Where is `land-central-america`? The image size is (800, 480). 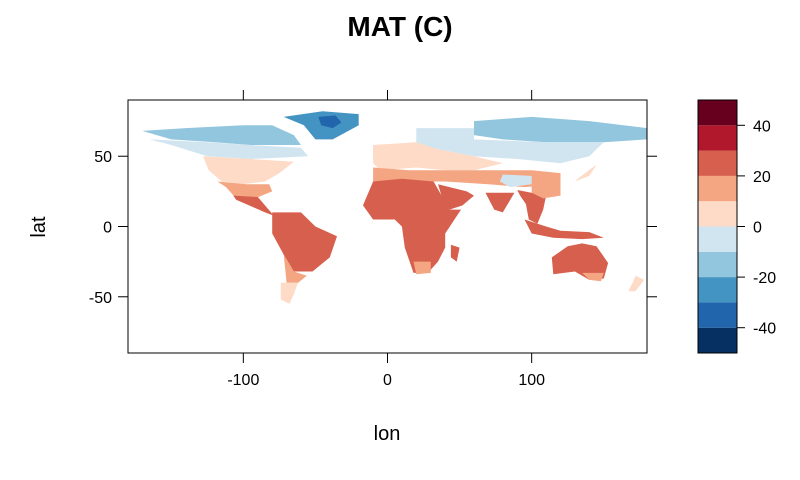
land-central-america is located at coordinates (255, 206).